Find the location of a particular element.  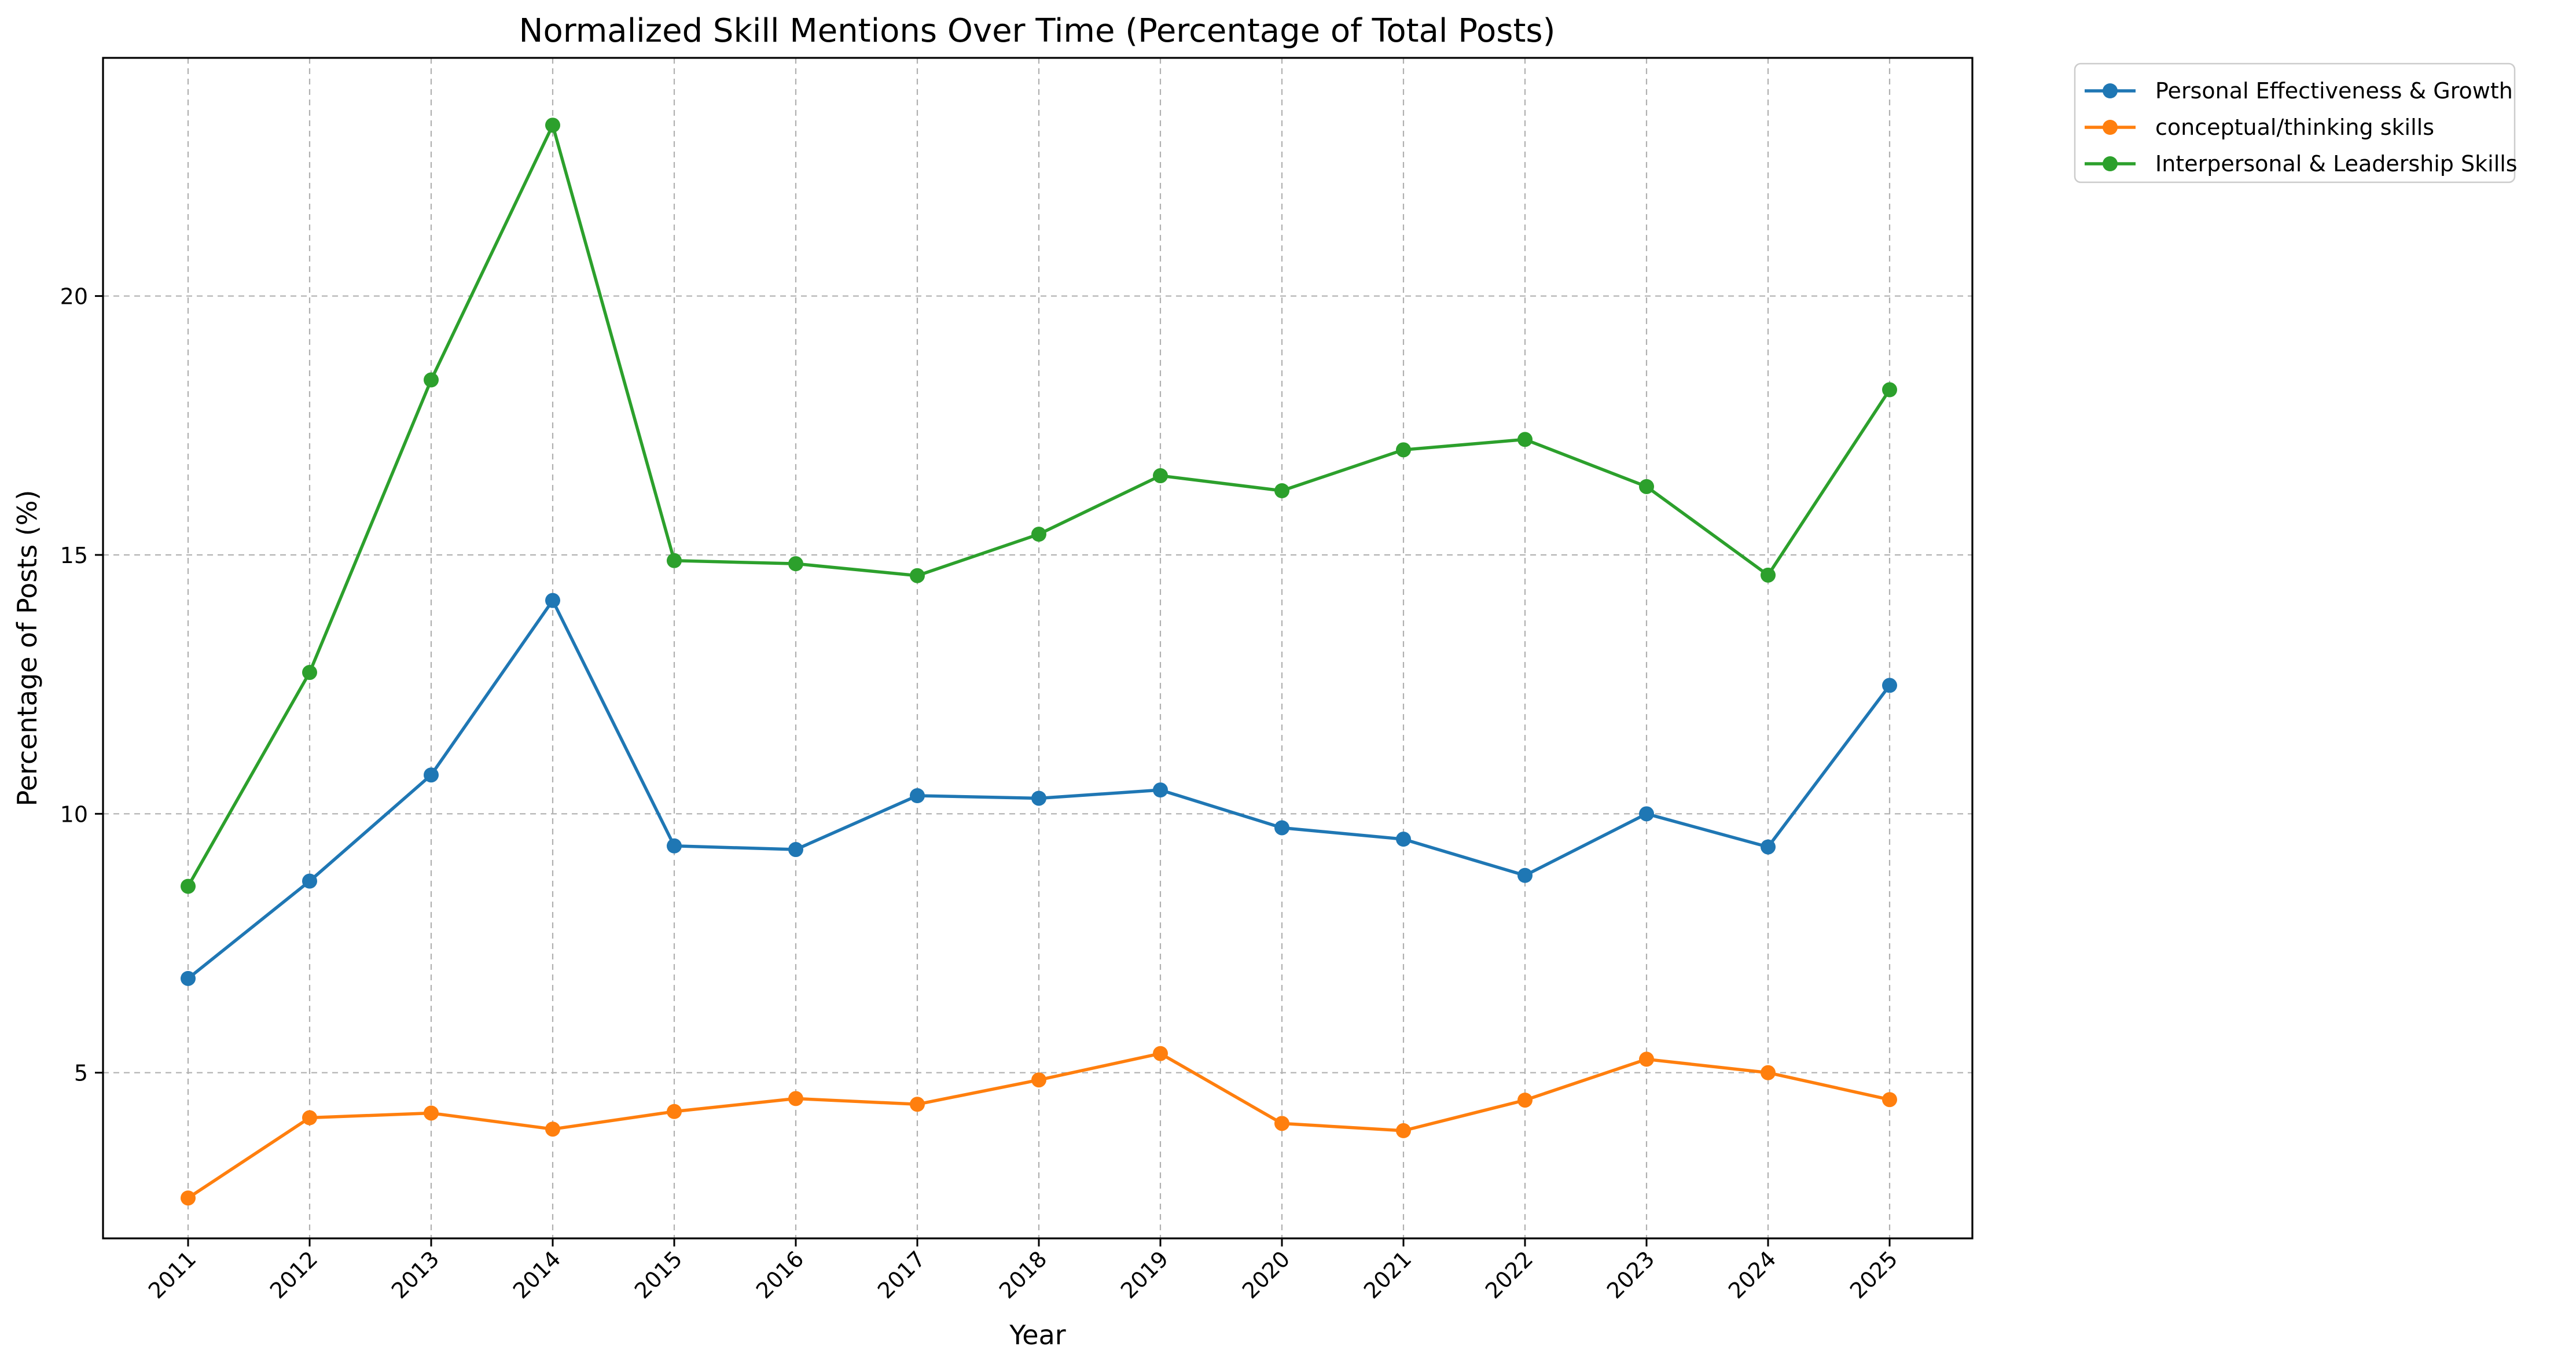

y-axis-label: Percentage of Posts (%) is located at coordinates (27, 648).